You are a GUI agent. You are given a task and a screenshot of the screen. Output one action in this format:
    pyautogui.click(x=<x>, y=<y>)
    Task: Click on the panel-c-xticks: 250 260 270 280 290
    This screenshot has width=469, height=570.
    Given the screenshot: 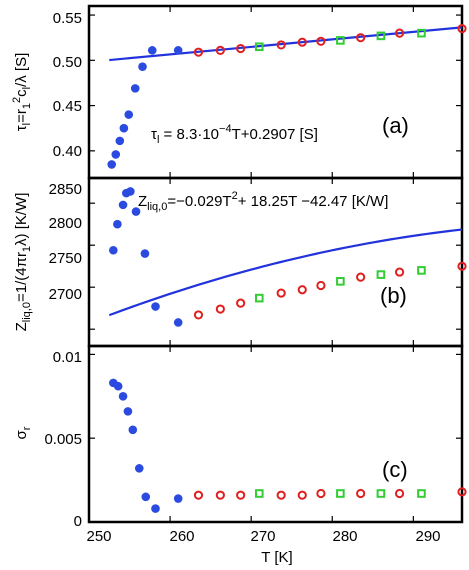 What is the action you would take?
    pyautogui.click(x=263, y=536)
    